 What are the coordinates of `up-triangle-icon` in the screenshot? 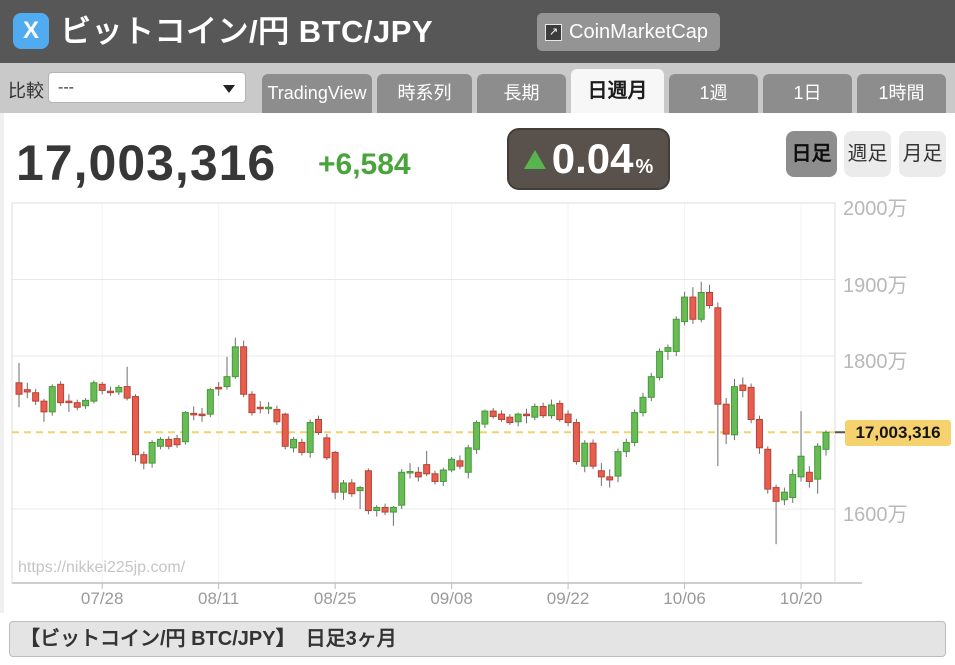 It's located at (534, 159).